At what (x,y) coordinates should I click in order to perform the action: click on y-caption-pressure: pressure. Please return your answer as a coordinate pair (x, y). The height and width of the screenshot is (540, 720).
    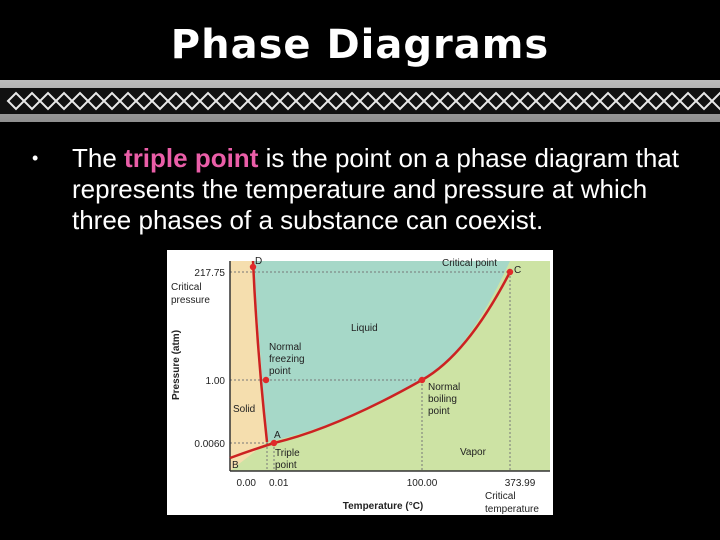
    Looking at the image, I should click on (190, 300).